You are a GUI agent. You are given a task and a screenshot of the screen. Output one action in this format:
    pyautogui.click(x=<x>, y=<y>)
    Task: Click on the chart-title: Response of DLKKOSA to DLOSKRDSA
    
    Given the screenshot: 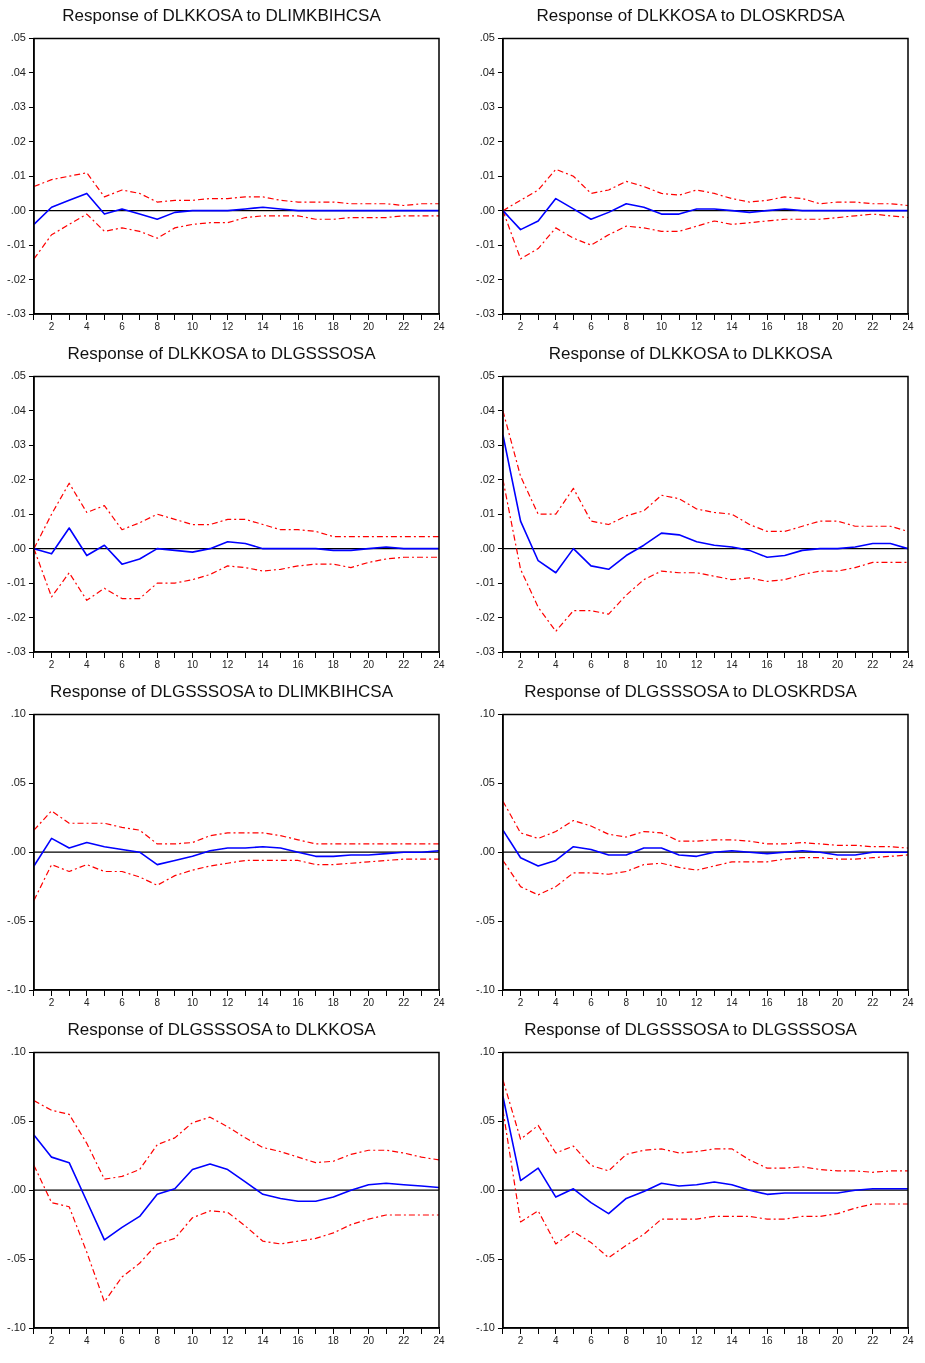 What is the action you would take?
    pyautogui.click(x=691, y=15)
    